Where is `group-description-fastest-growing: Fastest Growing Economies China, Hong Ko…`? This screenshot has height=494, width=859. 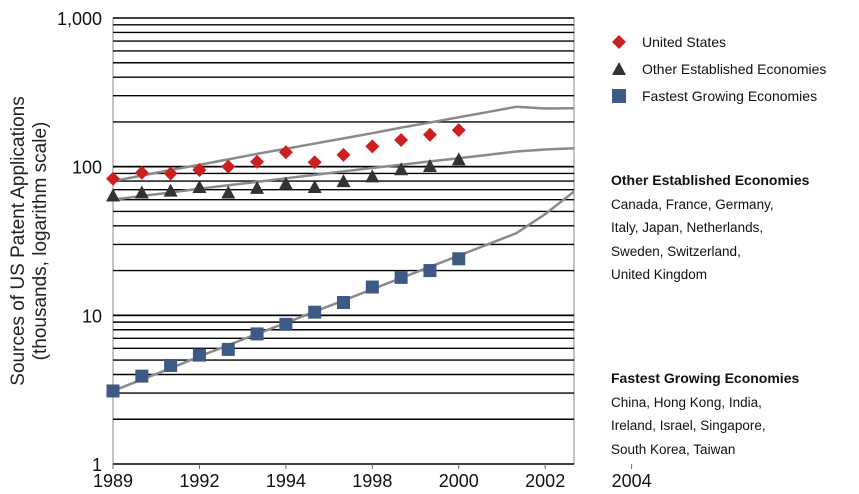
group-description-fastest-growing: Fastest Growing Economies China, Hong Ko… is located at coordinates (731, 414).